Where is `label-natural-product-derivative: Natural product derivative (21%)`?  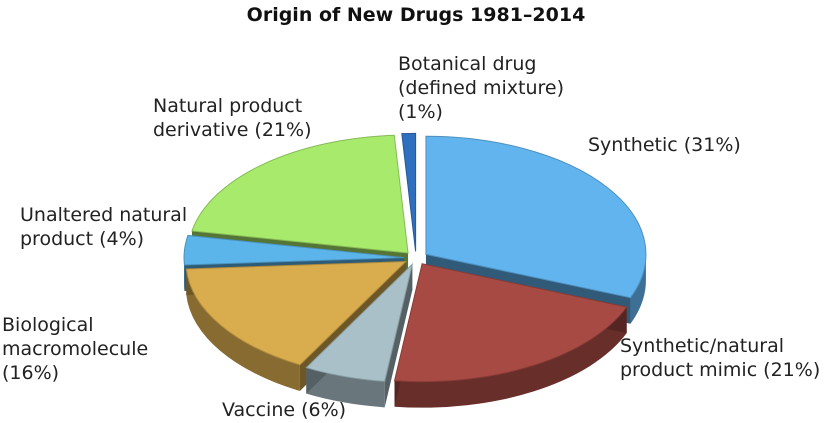
label-natural-product-derivative: Natural product derivative (21%) is located at coordinates (232, 118).